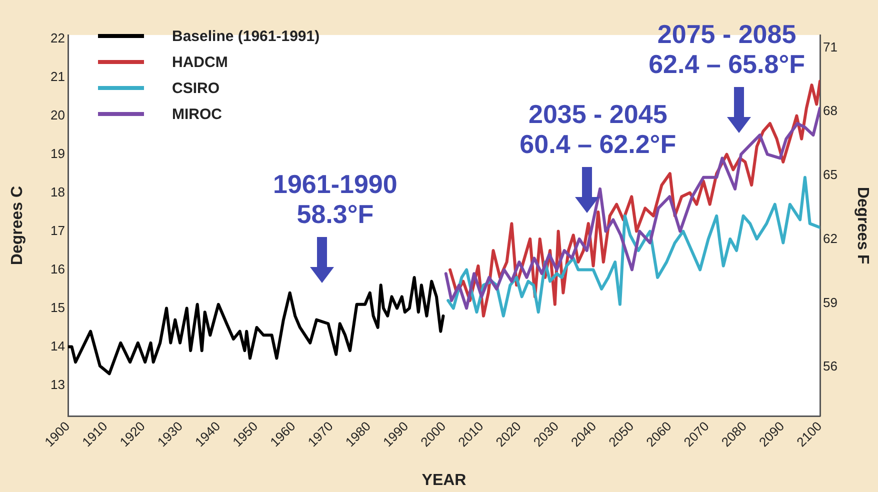  I want to click on annotation: 2035 - 2045 60.4 – 62.2°F, so click(598, 128).